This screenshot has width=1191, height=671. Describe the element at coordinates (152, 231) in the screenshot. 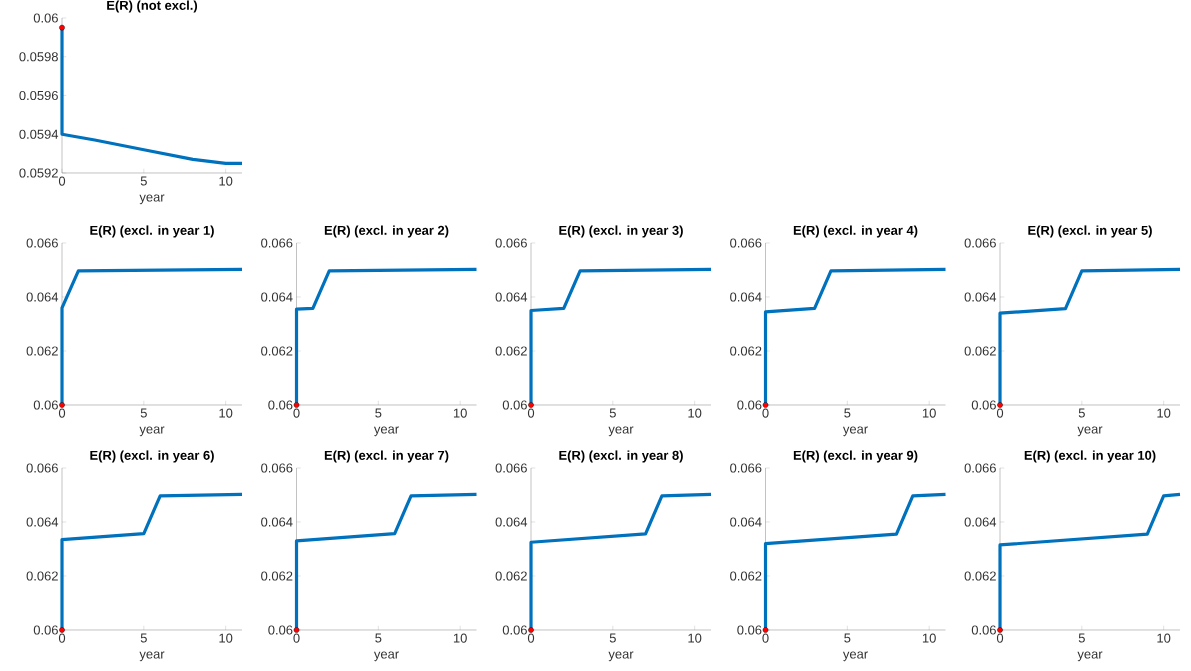

I see `chart-title: E(R) (excl. in year 1)` at that location.